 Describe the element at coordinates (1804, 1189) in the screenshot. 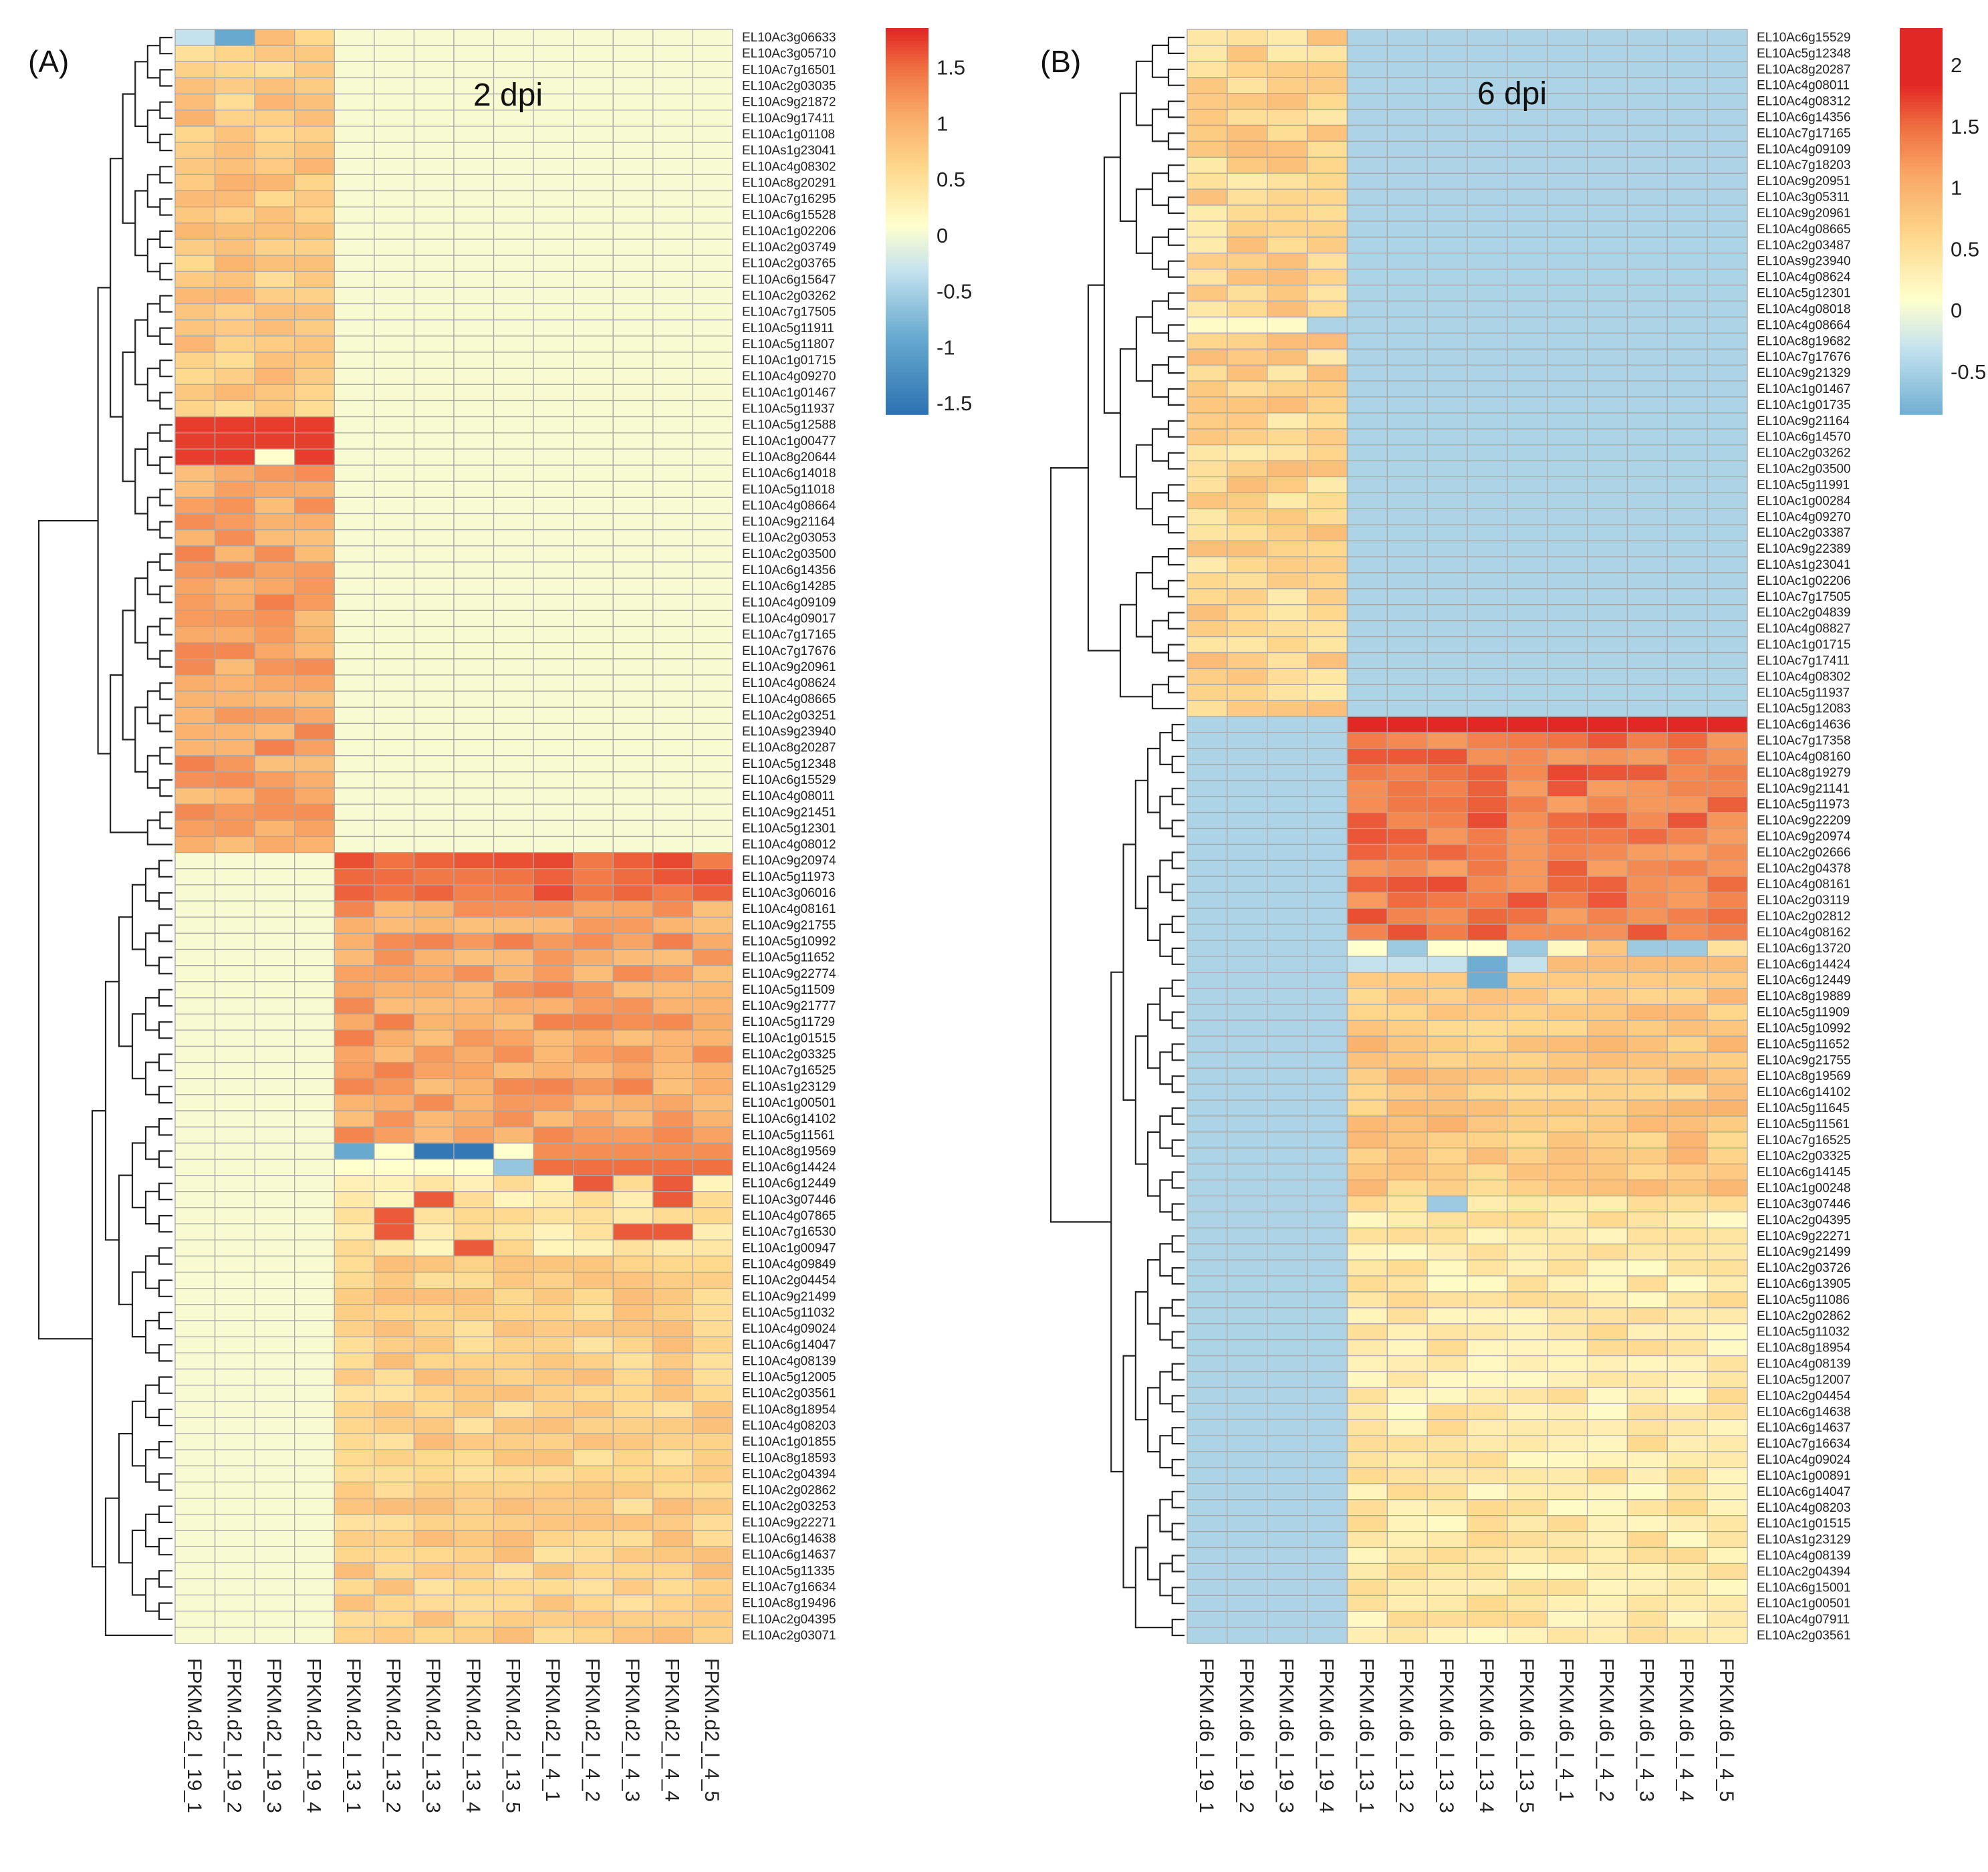

I see `row-label: EL10Ac1g00248` at that location.